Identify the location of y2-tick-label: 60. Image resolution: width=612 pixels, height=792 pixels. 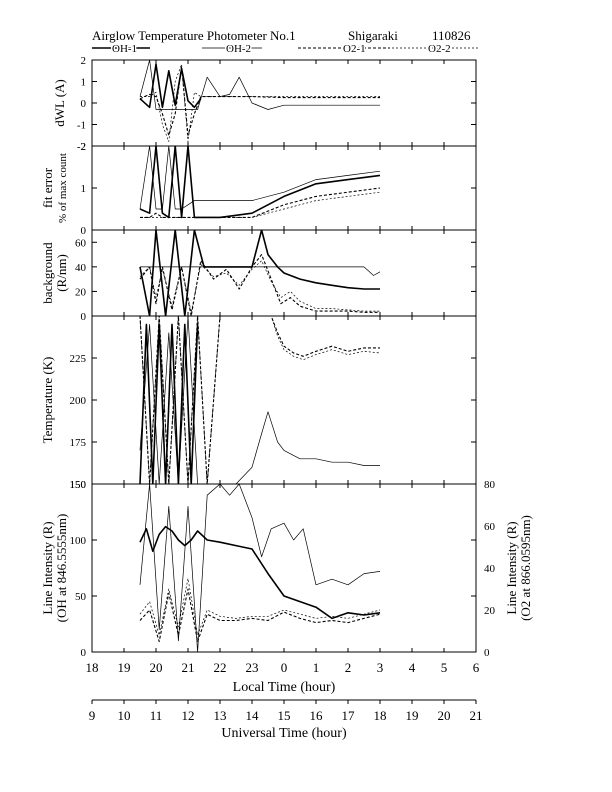
(490, 527).